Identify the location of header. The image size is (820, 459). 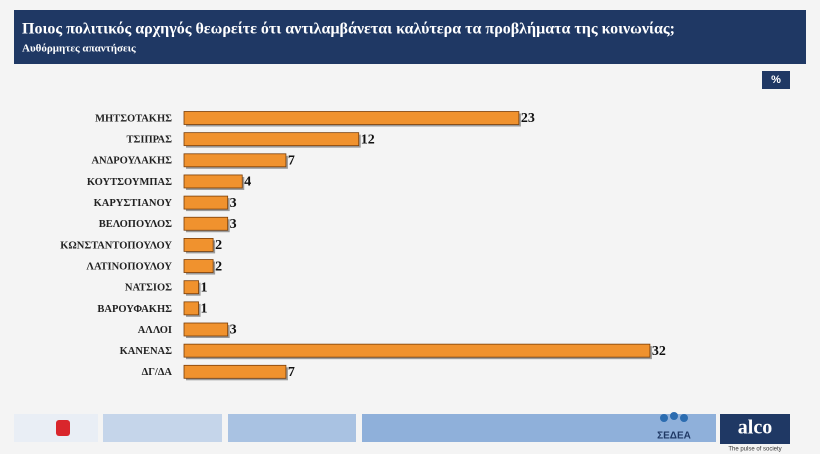
(410, 37).